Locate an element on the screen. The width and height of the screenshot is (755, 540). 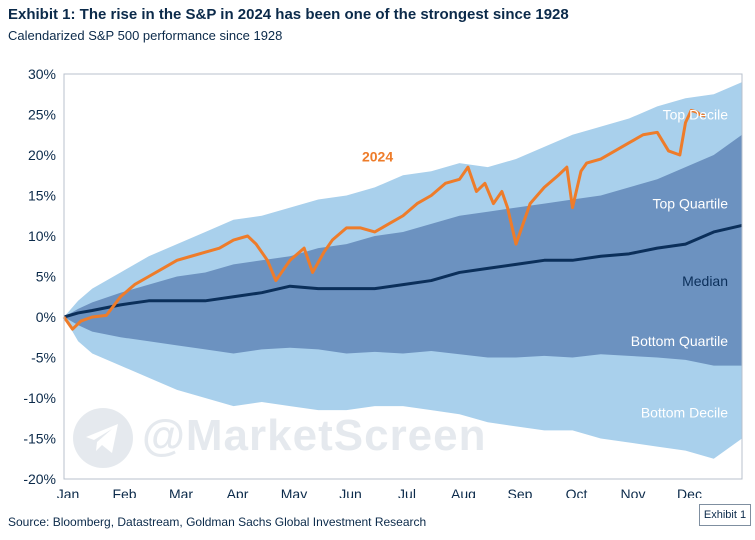
y-tick-label: 20% is located at coordinates (42, 155).